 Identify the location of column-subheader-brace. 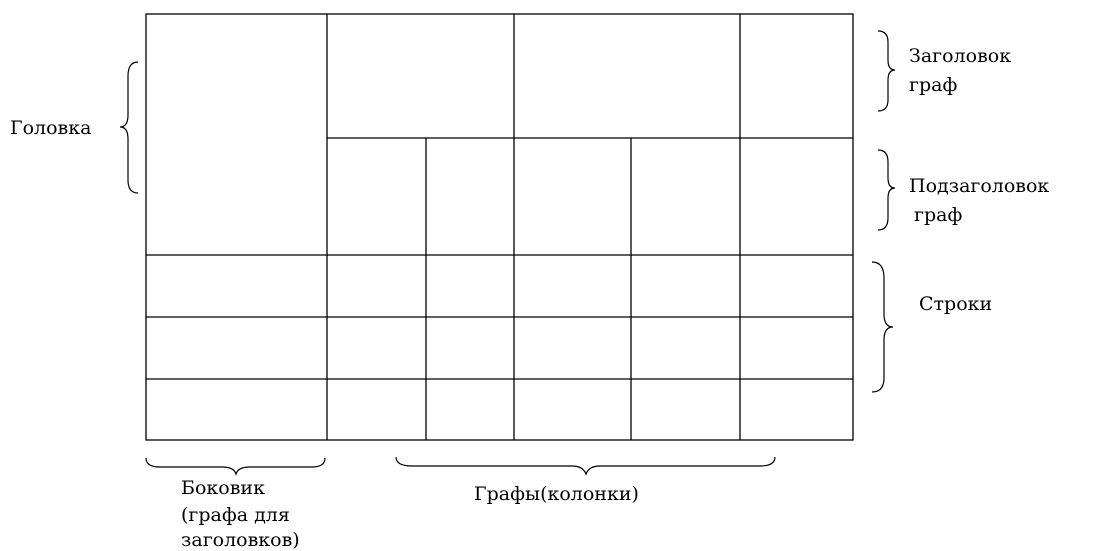
(886, 190).